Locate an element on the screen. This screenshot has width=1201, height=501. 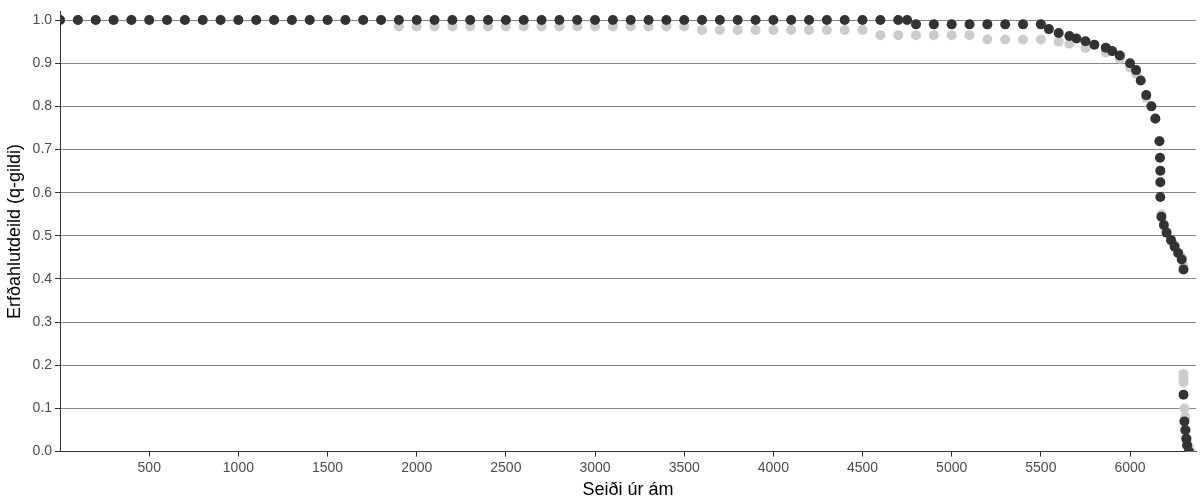
y-tick-label: 0.1 is located at coordinates (42, 407).